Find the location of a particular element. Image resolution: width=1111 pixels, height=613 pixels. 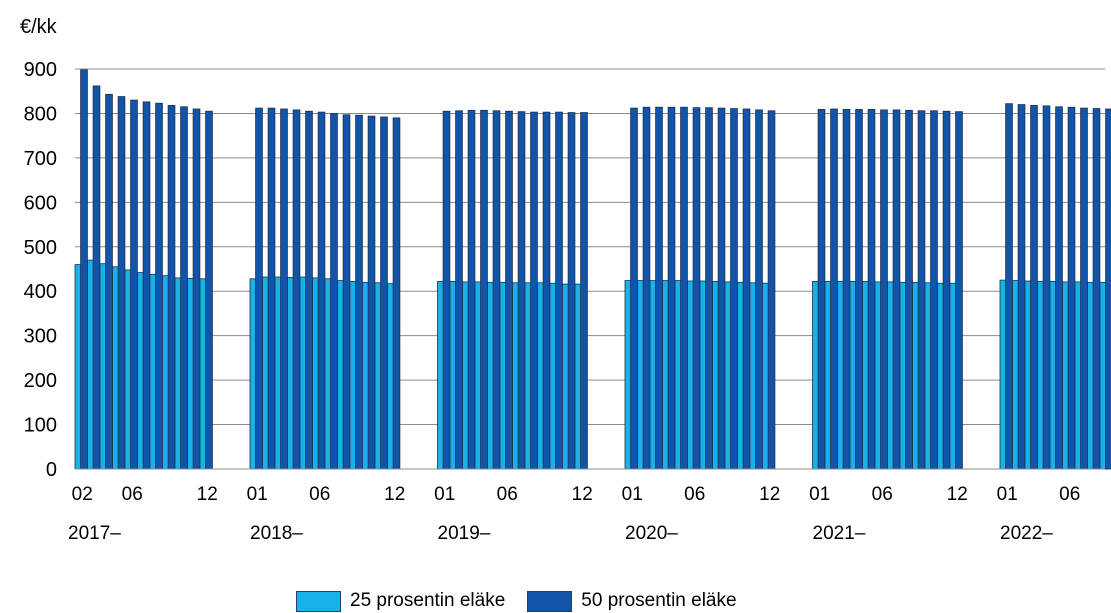

y-tick-label: 600 is located at coordinates (40, 203).